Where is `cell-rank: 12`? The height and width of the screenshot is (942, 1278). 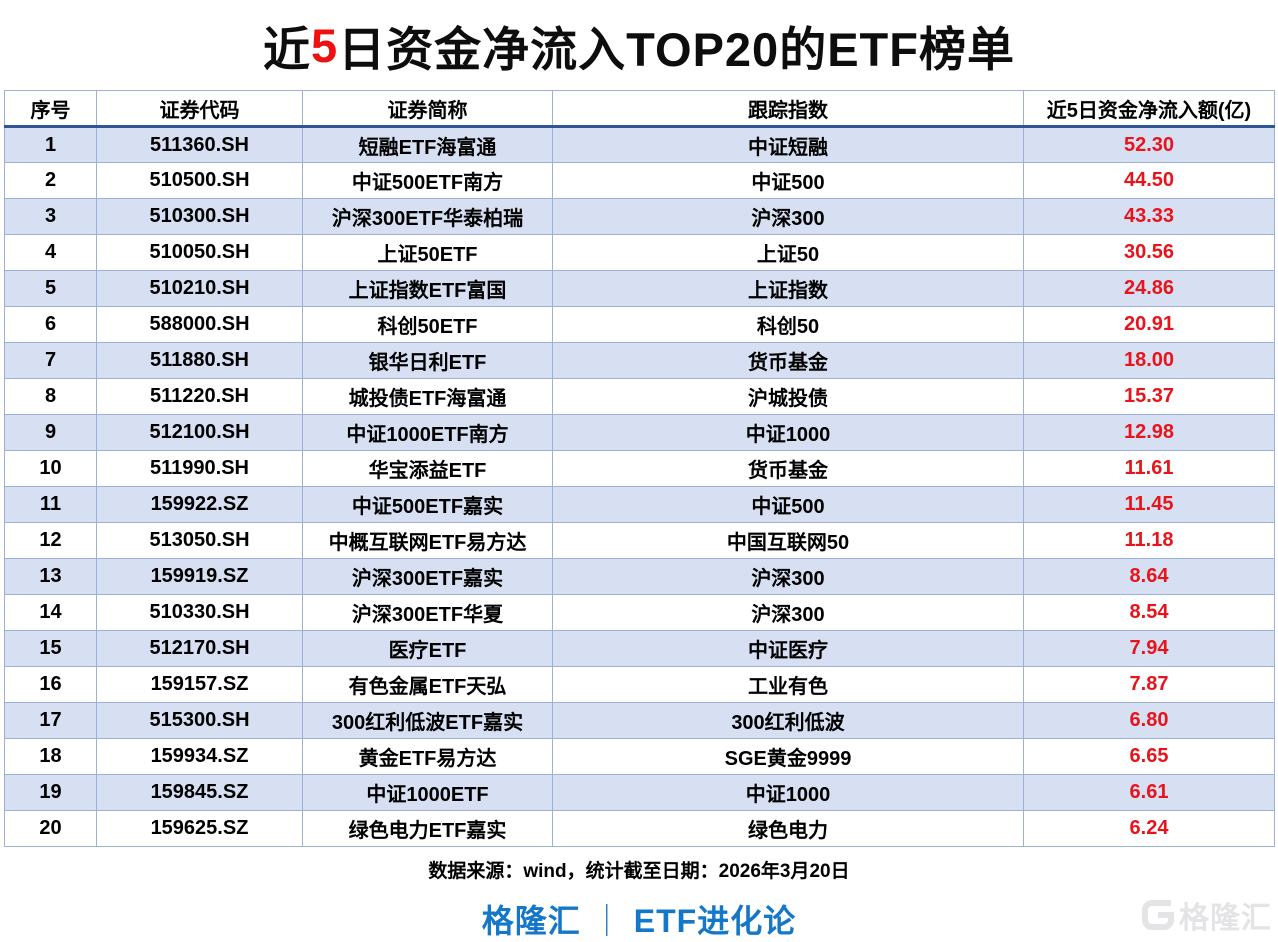 cell-rank: 12 is located at coordinates (50, 540).